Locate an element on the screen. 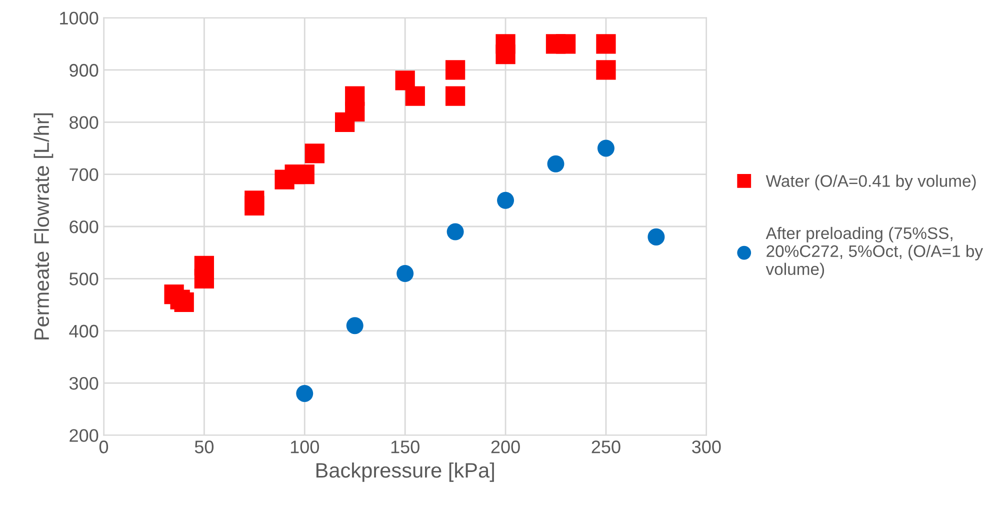  x-axis-title: Backpressure [kPa] is located at coordinates (405, 472).